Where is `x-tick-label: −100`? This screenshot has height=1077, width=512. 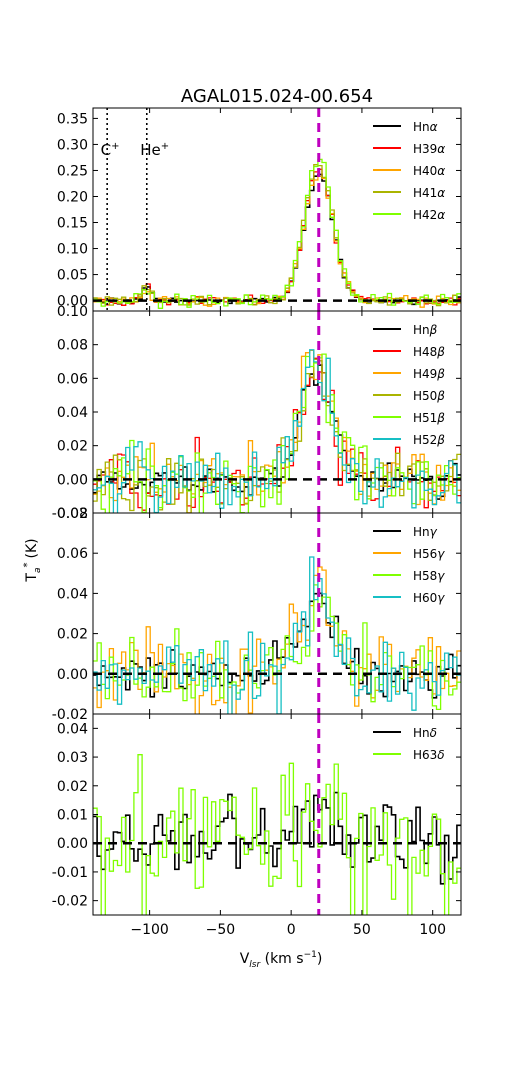
x-tick-label: −100 is located at coordinates (149, 930).